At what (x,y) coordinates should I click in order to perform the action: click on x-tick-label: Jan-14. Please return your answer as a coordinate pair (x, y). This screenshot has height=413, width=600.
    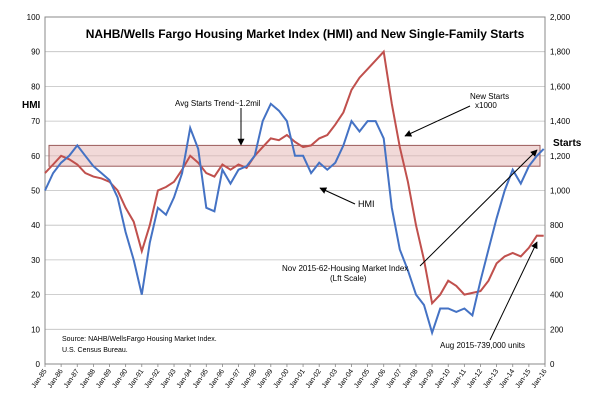
    Looking at the image, I should click on (507, 379).